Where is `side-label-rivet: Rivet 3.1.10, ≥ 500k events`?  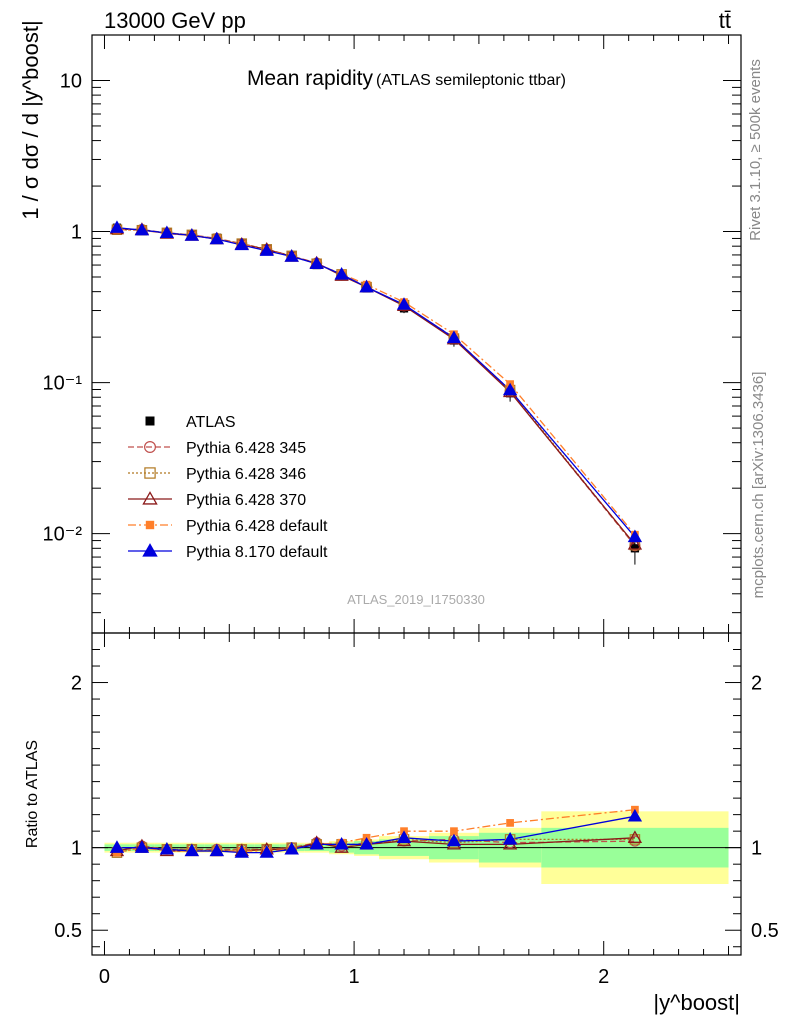
side-label-rivet: Rivet 3.1.10, ≥ 500k events is located at coordinates (755, 150).